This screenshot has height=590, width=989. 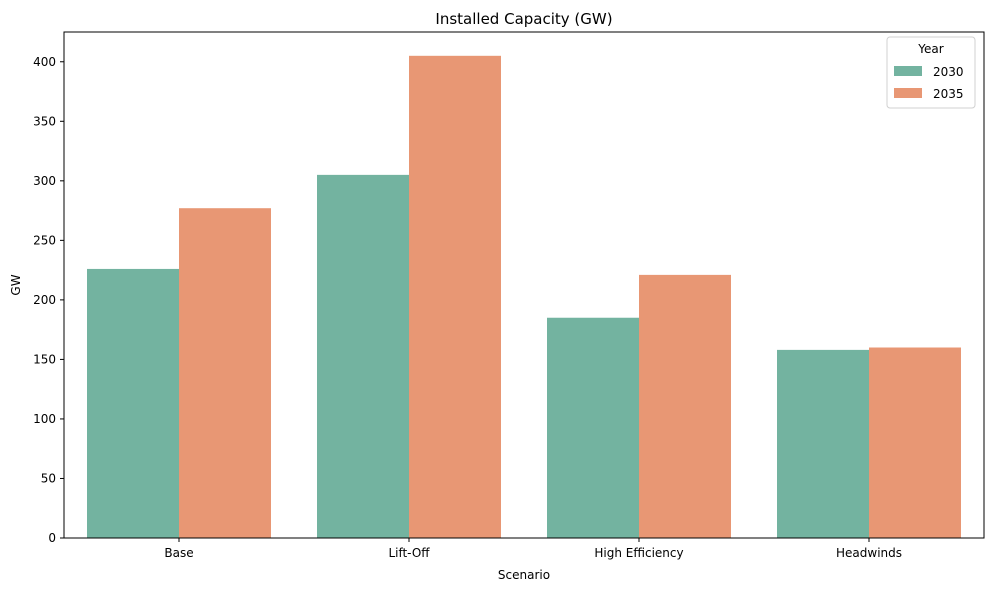 I want to click on chart-title: Installed Capacity (GW), so click(x=523, y=19).